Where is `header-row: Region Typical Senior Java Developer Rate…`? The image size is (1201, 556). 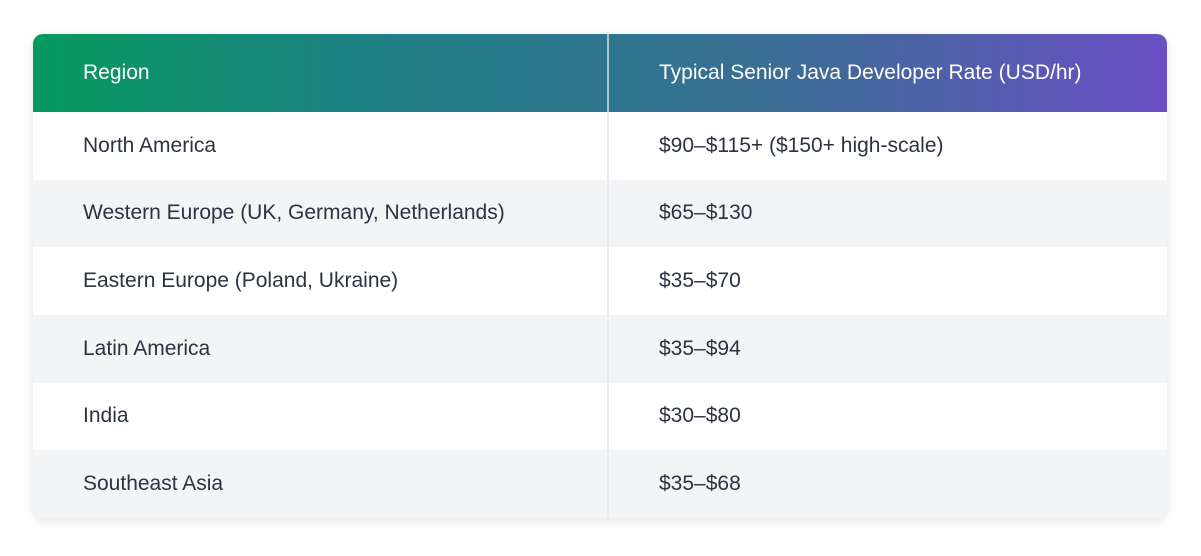 header-row: Region Typical Senior Java Developer Rate… is located at coordinates (600, 73).